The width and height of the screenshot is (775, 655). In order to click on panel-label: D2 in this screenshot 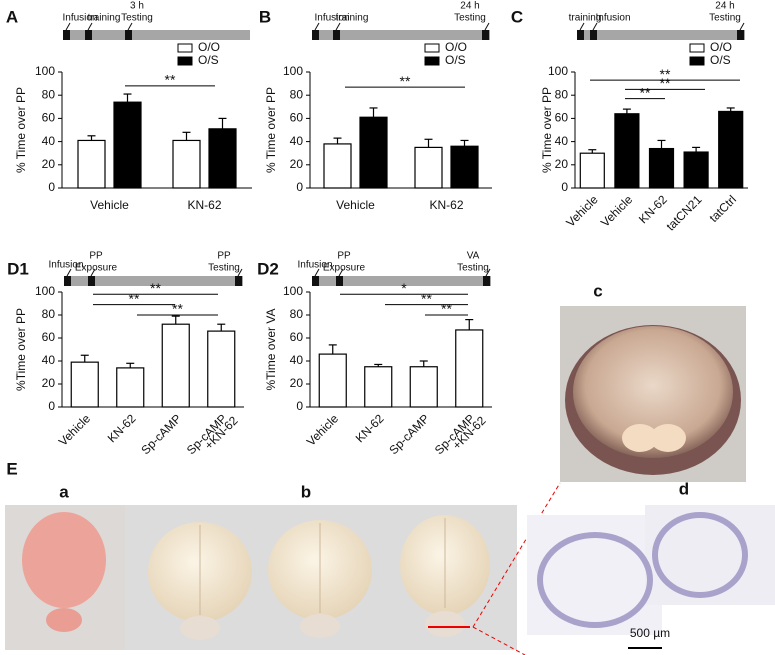, I will do `click(268, 268)`.